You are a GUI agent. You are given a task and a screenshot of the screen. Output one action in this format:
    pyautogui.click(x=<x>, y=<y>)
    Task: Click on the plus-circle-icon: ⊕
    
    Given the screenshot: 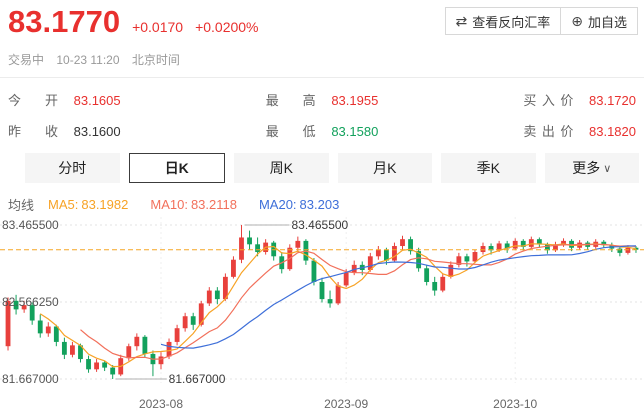 What is the action you would take?
    pyautogui.click(x=577, y=20)
    